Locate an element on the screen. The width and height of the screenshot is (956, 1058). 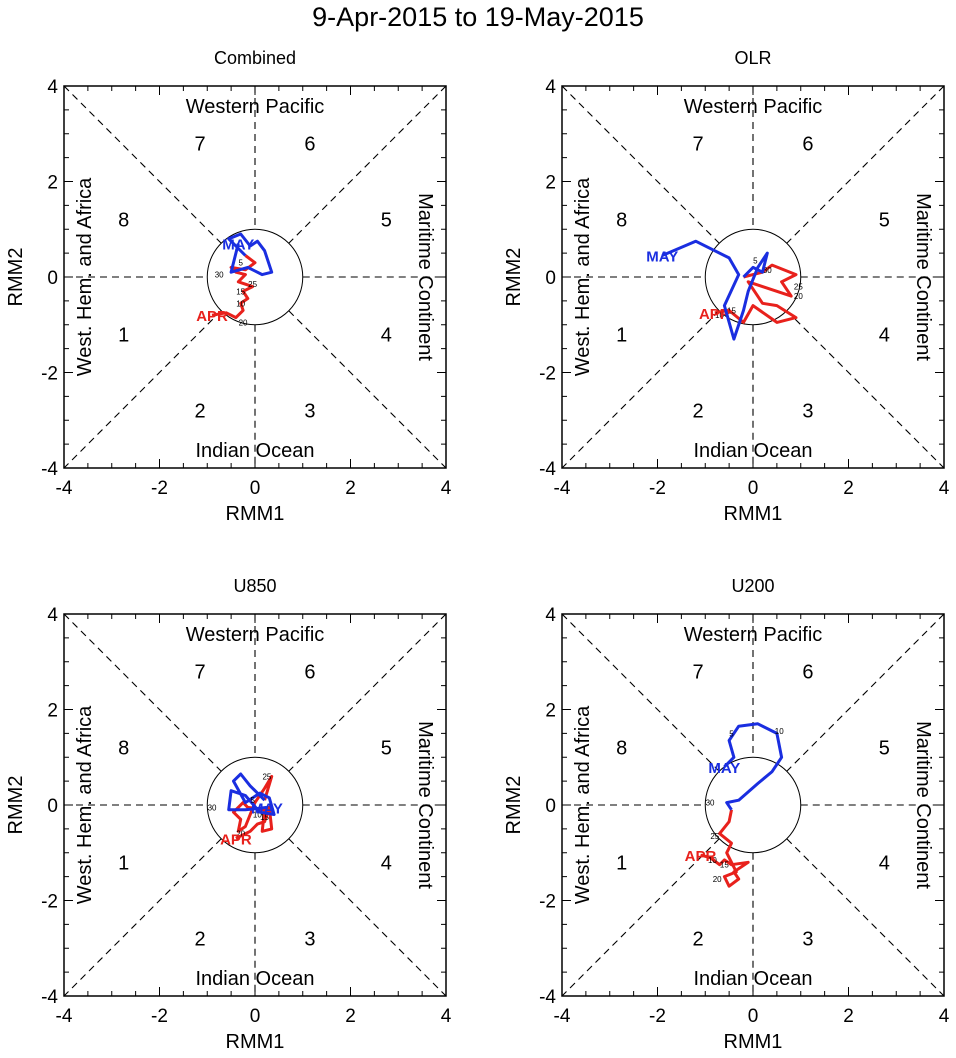
panel-subtitle: Combined is located at coordinates (255, 58).